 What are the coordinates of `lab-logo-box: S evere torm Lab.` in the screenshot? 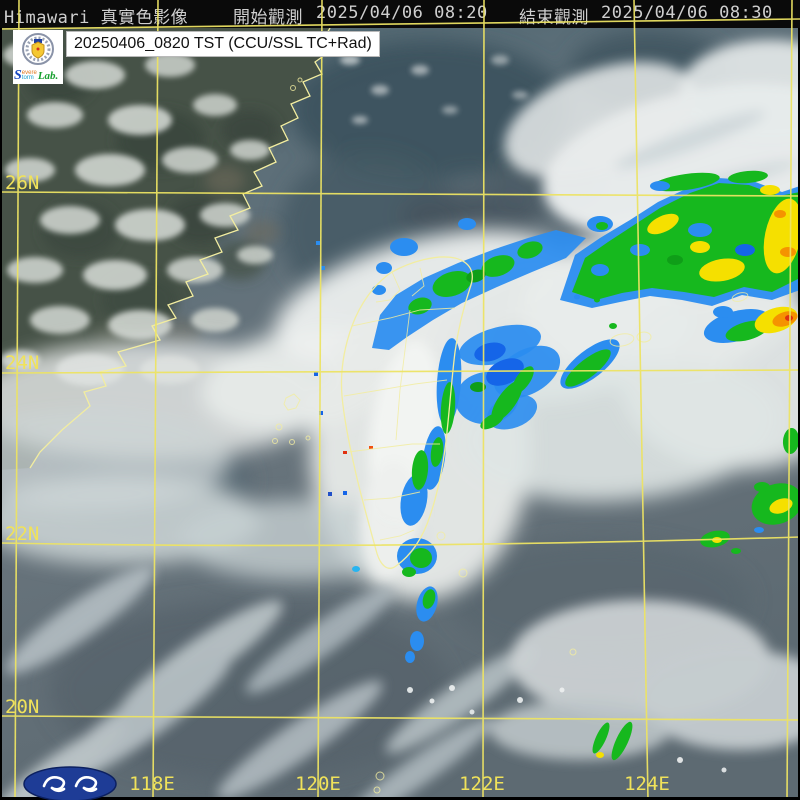 It's located at (38, 57).